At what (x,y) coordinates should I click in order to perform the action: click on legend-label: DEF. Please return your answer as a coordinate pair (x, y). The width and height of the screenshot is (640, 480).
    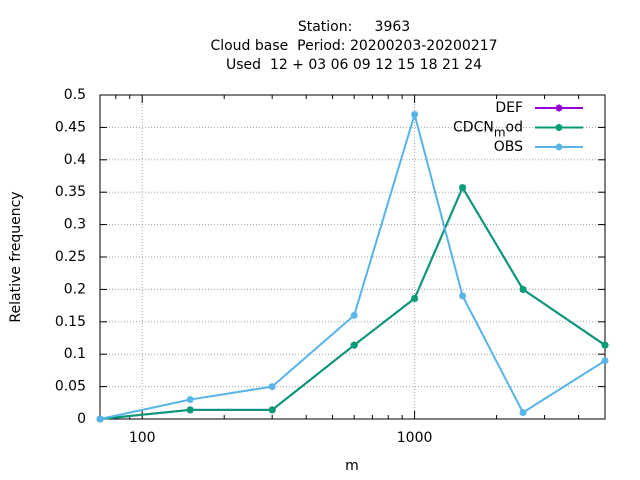
    Looking at the image, I should click on (509, 108).